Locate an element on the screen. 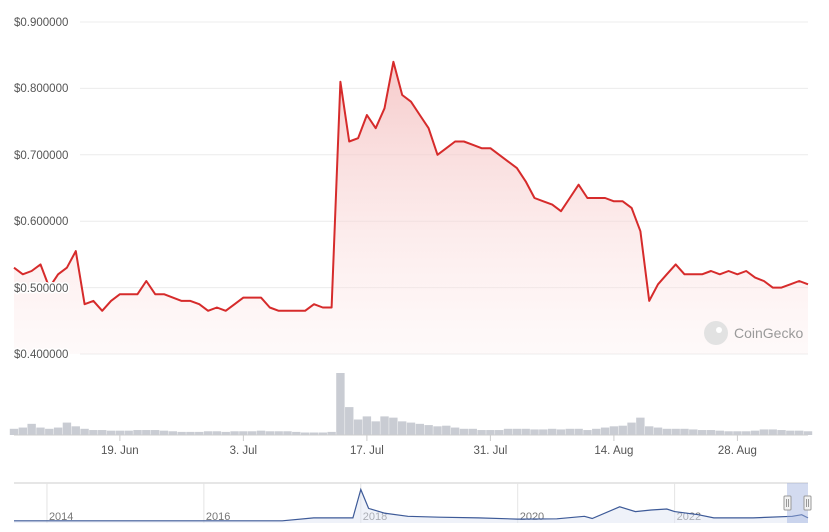 Image resolution: width=829 pixels, height=532 pixels. x-tick-label: 17. Jul is located at coordinates (367, 451).